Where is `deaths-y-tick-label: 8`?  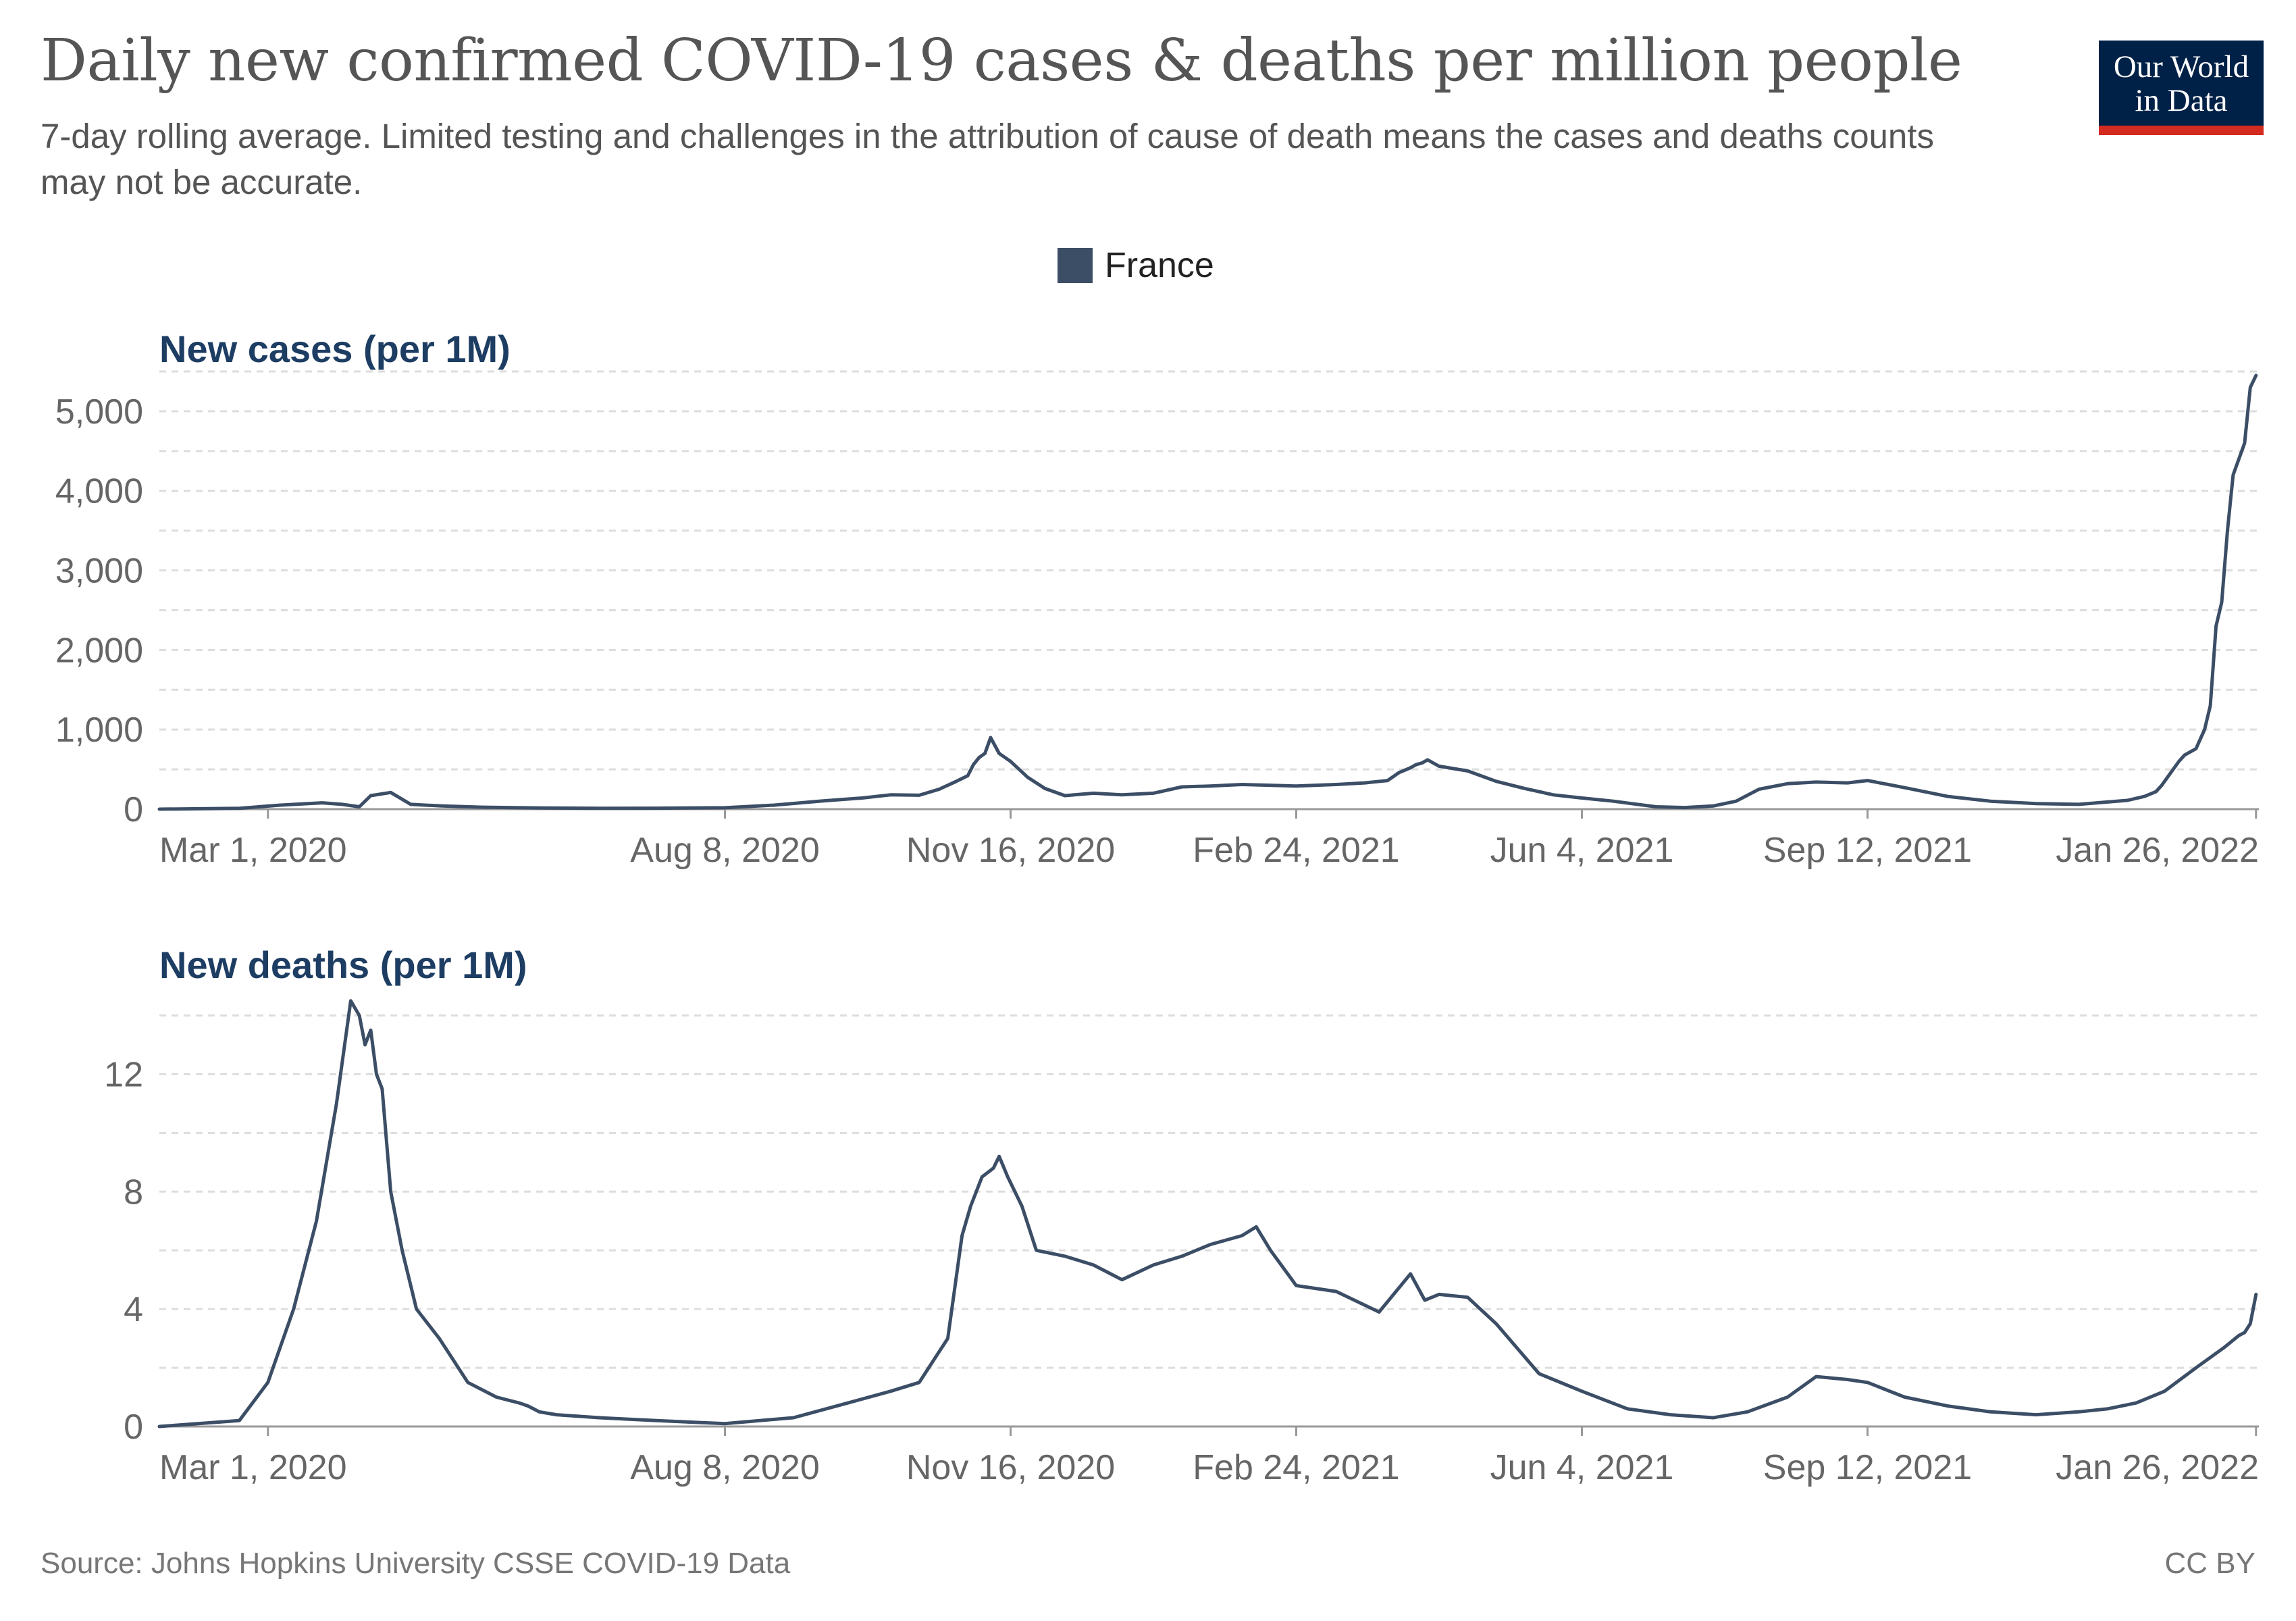
deaths-y-tick-label: 8 is located at coordinates (133, 1192).